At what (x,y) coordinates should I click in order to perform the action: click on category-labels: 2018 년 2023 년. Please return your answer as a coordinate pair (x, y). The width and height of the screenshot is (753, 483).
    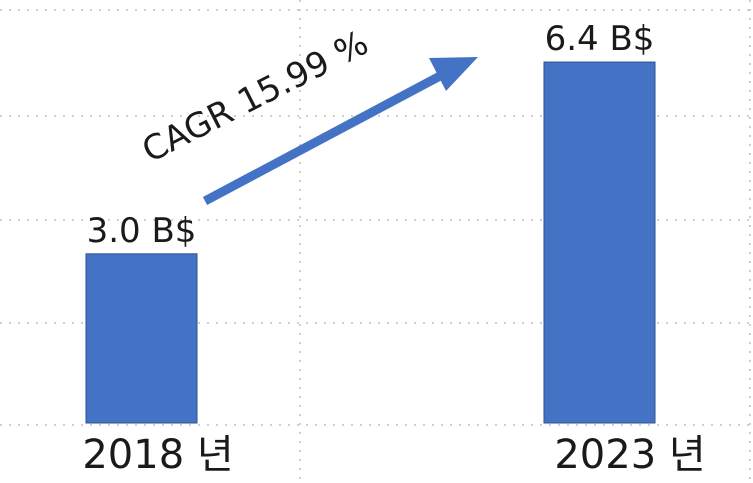
    Looking at the image, I should click on (393, 455).